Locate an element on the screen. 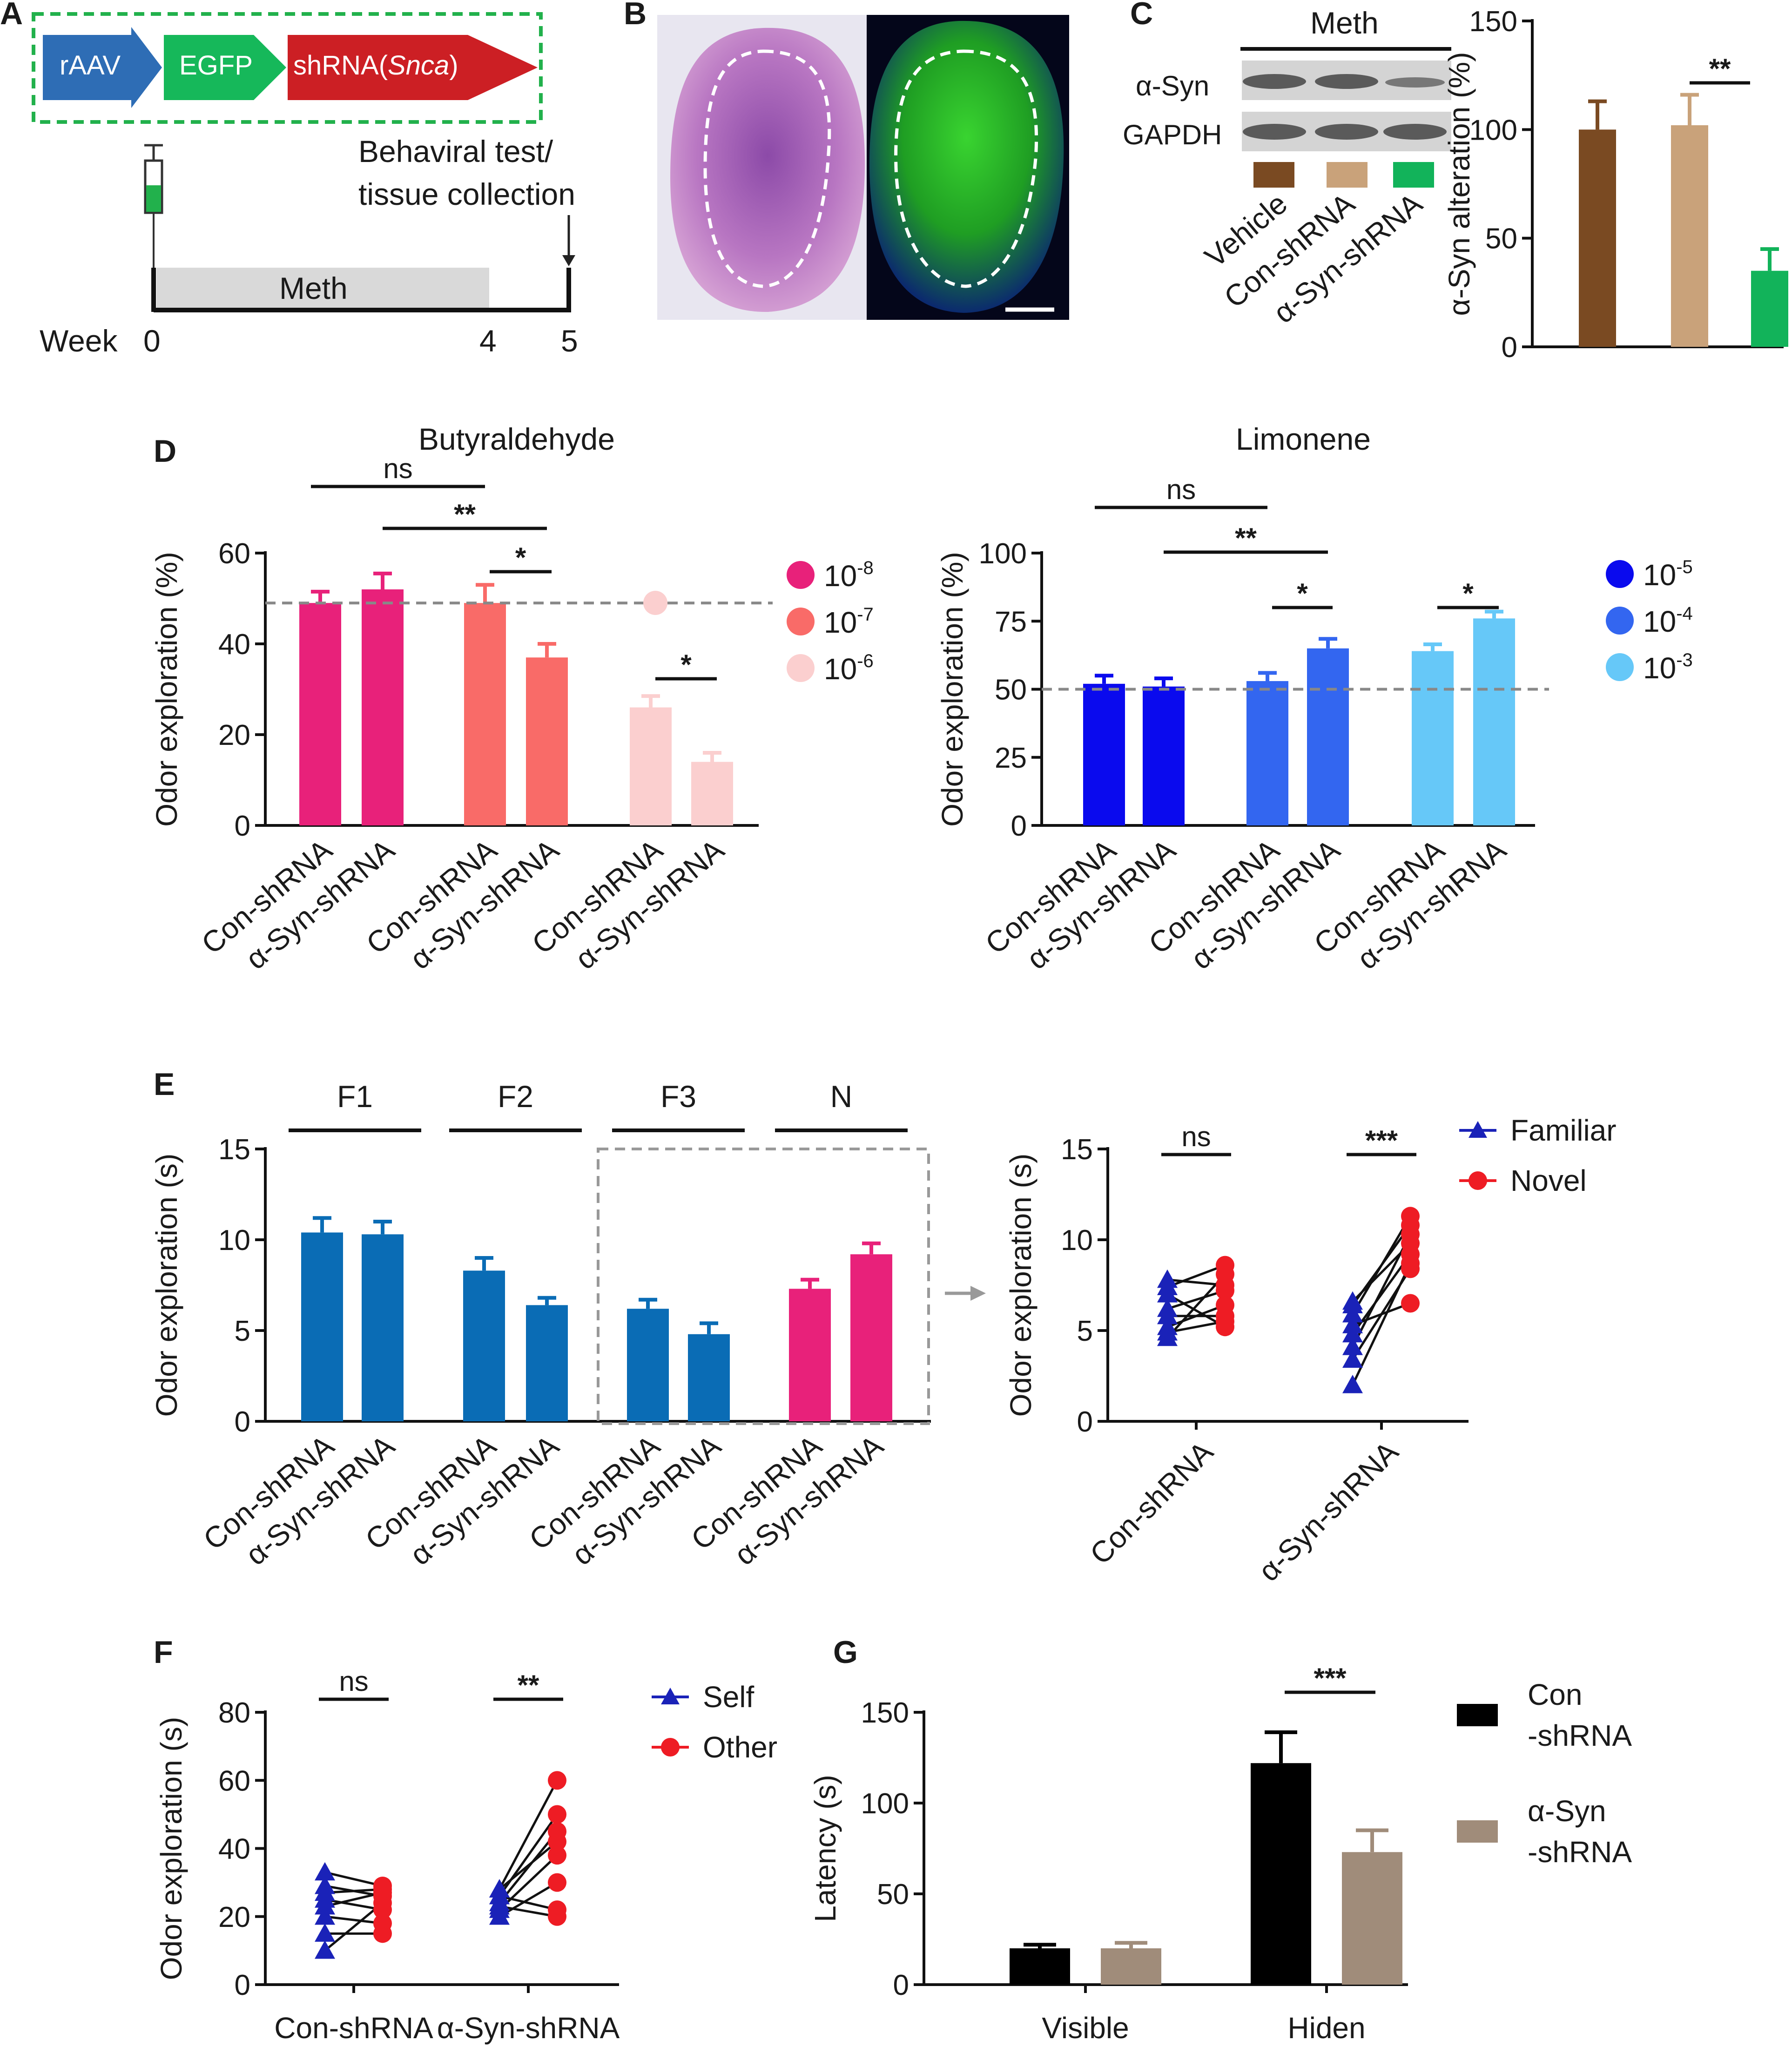 The image size is (1792, 2054). y-tick-label: 60 is located at coordinates (234, 554).